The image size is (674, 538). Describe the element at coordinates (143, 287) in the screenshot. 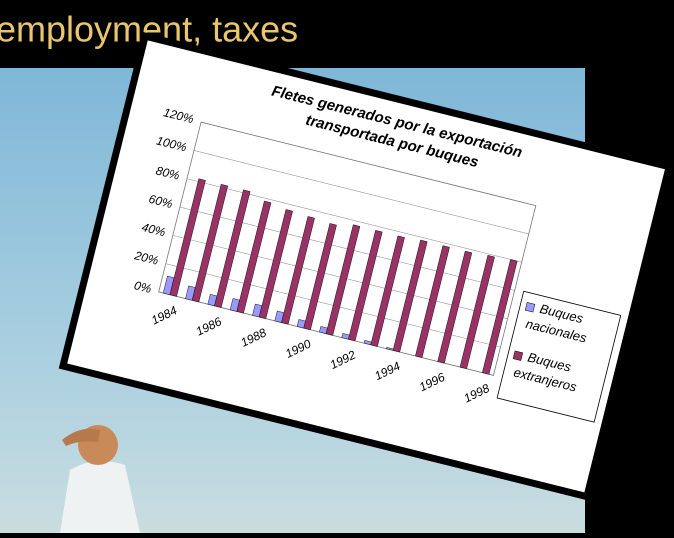

I see `y-tick-label: 0%` at that location.